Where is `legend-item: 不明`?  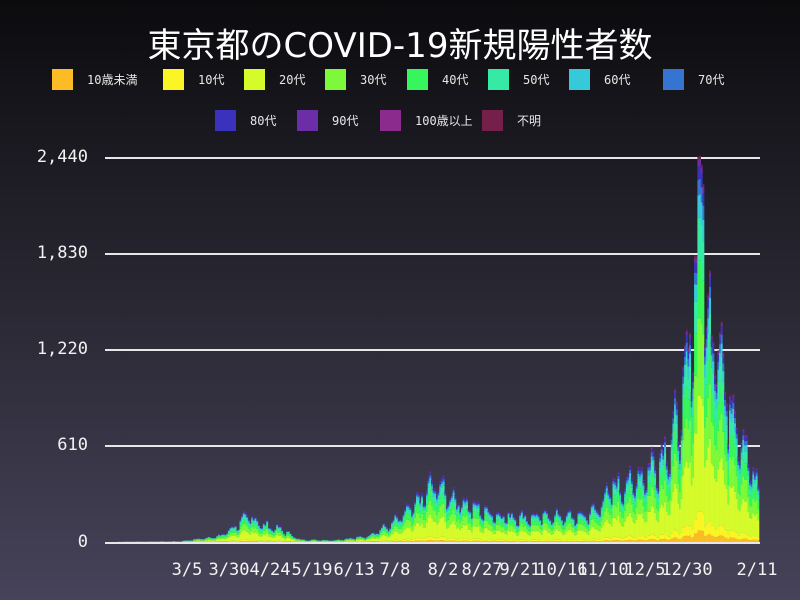
legend-item: 不明 is located at coordinates (511, 120).